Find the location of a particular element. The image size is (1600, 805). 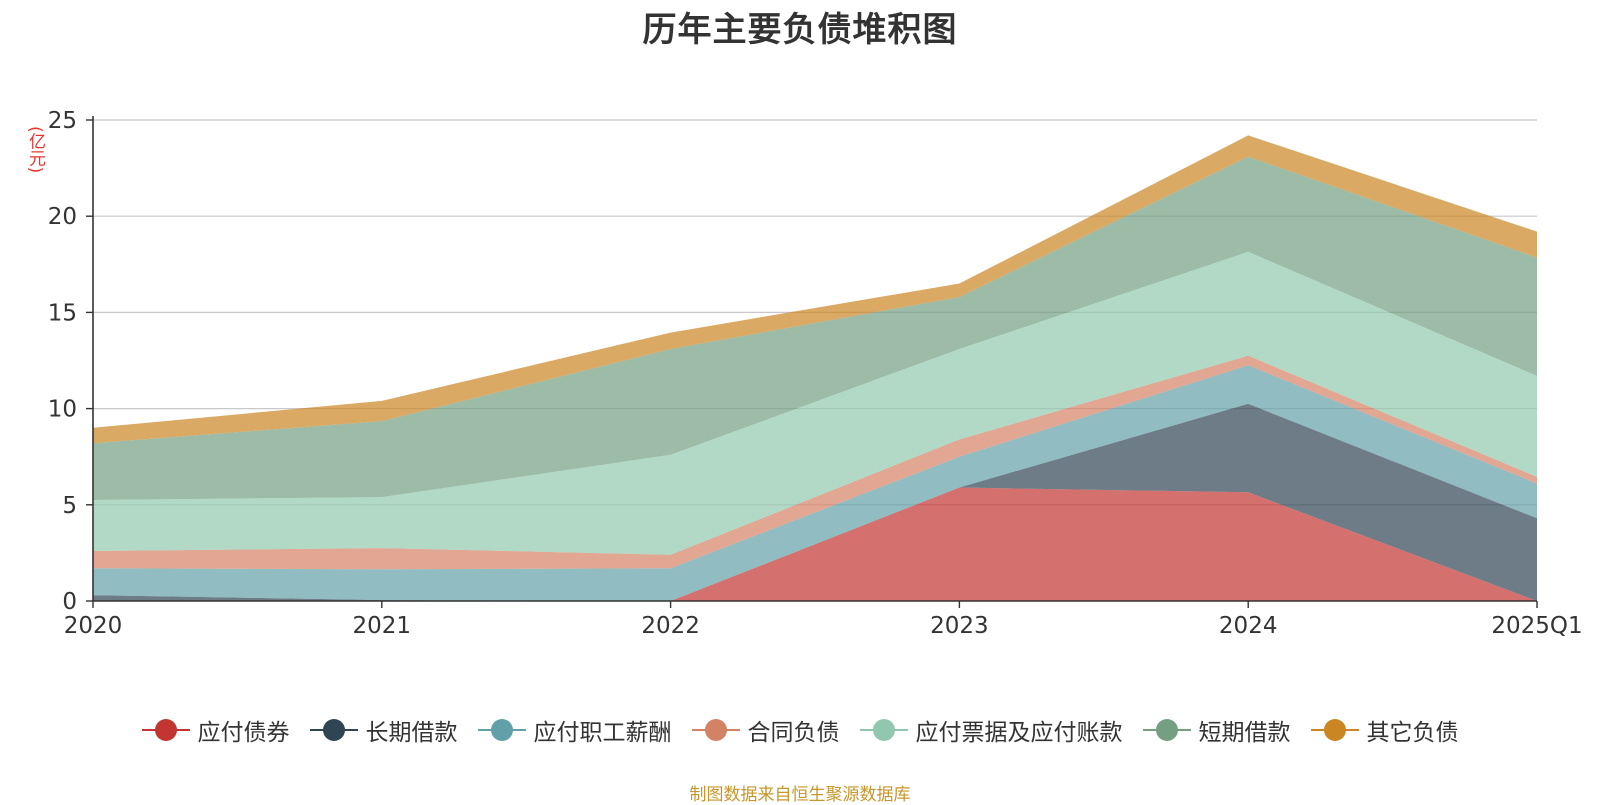

legend-item: 合同负债 is located at coordinates (765, 730).